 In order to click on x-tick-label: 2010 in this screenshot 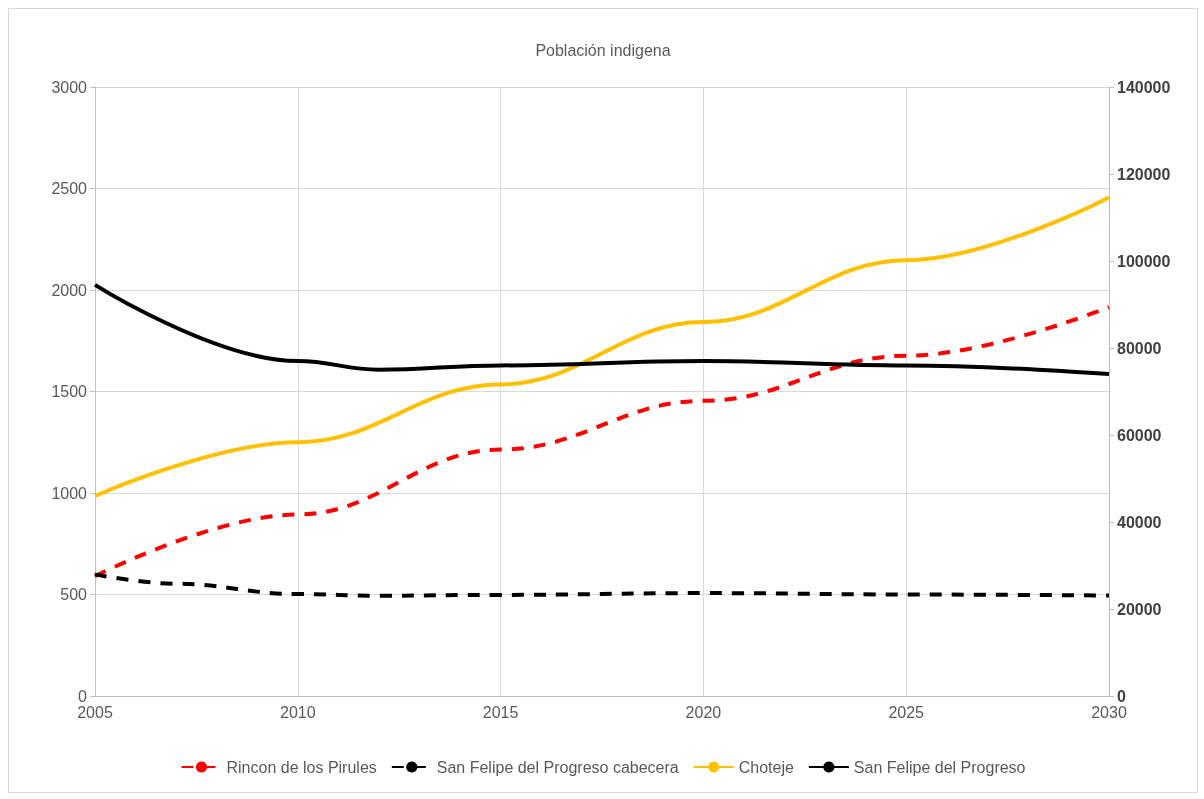, I will do `click(298, 712)`.